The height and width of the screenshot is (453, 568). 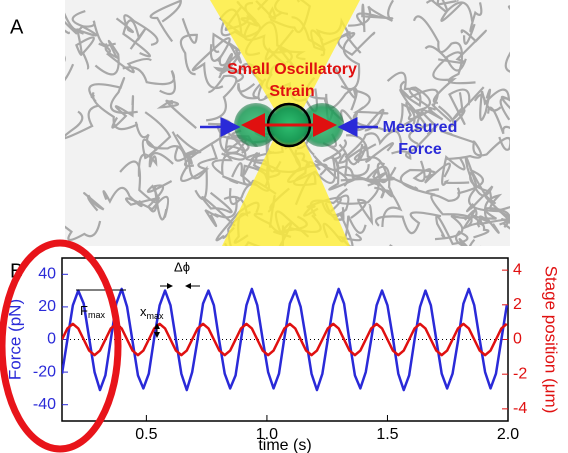 I want to click on x-tick-label: 2.0, so click(x=508, y=434).